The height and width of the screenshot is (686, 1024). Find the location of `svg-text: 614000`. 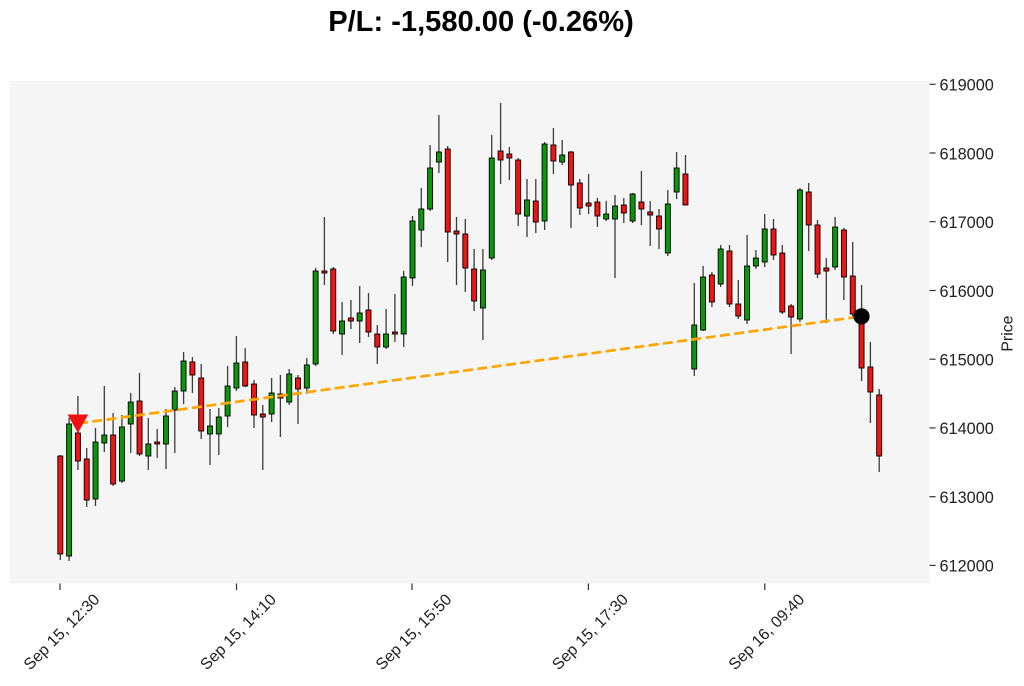

svg-text: 614000 is located at coordinates (967, 429).